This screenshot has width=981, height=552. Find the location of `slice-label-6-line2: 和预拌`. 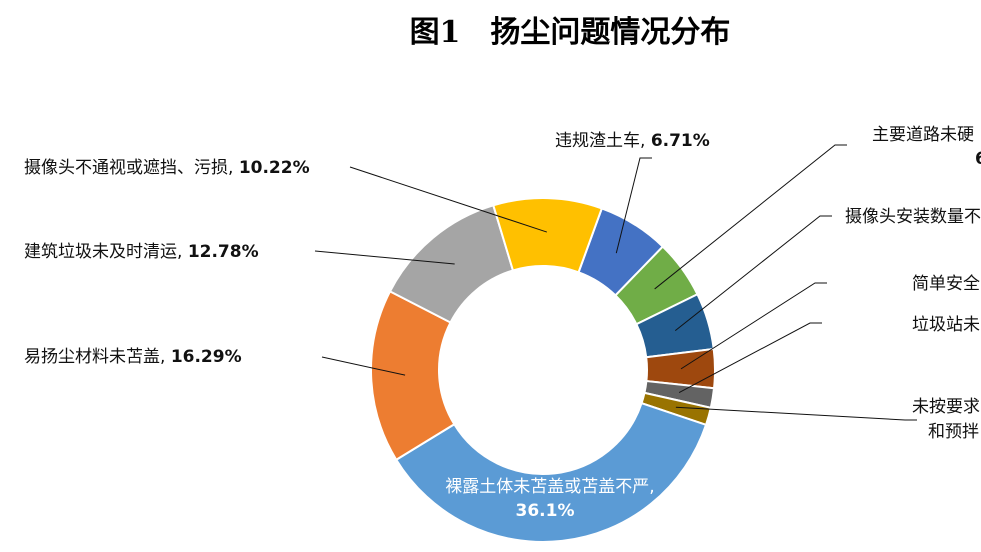

slice-label-6-line2: 和预拌 is located at coordinates (953, 432).